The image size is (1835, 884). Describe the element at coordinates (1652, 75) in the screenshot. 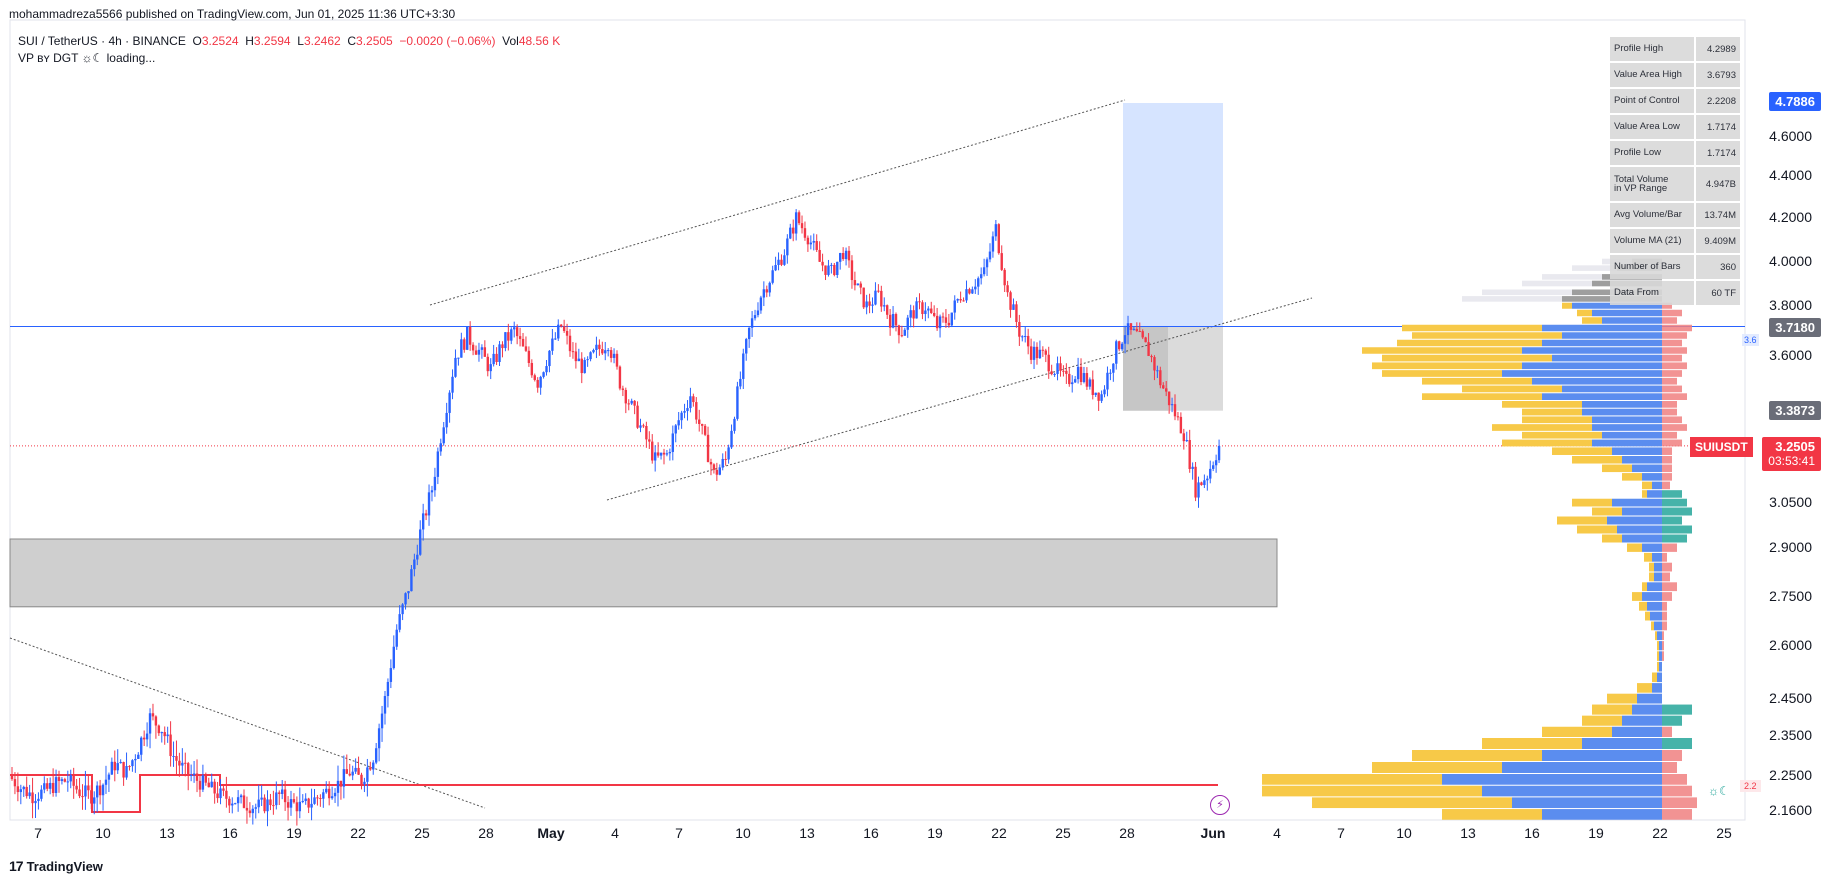

I see `stats-label: Value Area High` at that location.